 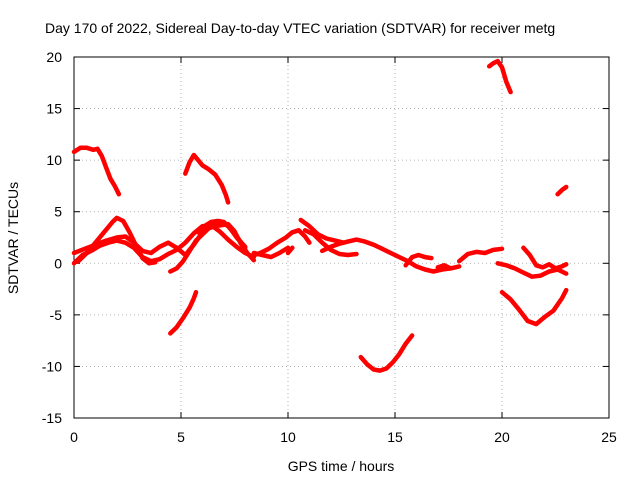 I want to click on series-arc-i, so click(x=330, y=243).